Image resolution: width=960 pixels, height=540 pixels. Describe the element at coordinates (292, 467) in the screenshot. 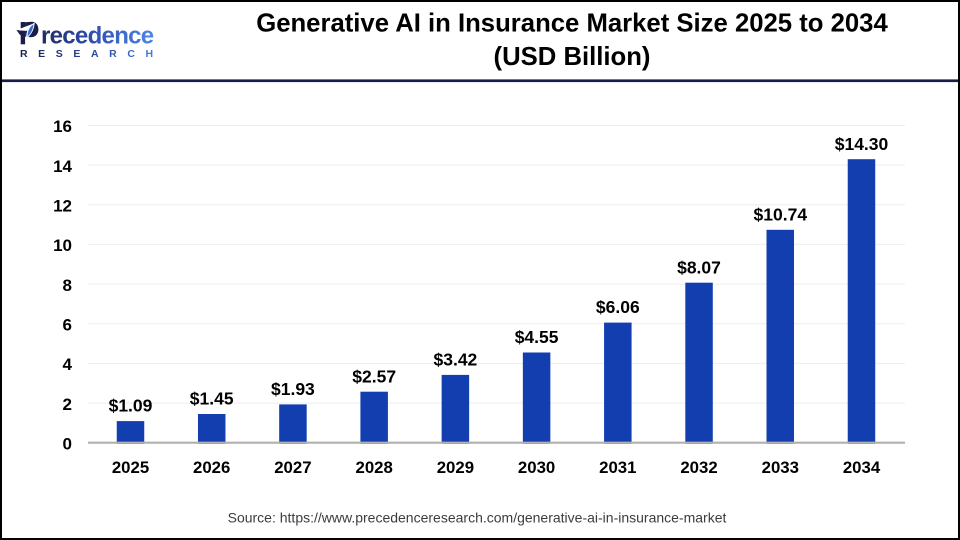

I see `svg-text: 2027` at that location.